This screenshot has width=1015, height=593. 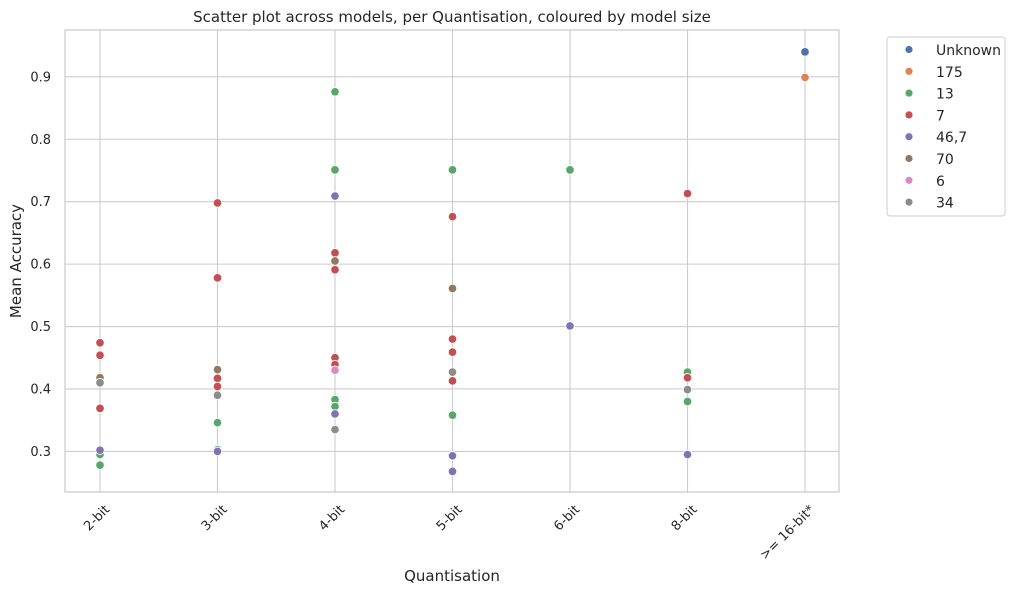 What do you see at coordinates (788, 532) in the screenshot?
I see `x-tick-label: >= 16-bit*` at bounding box center [788, 532].